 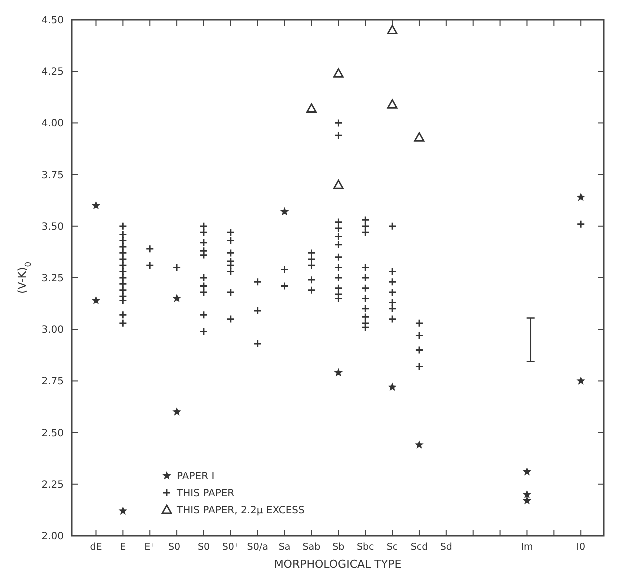 What do you see at coordinates (204, 547) in the screenshot?
I see `x-tick-label: S0` at bounding box center [204, 547].